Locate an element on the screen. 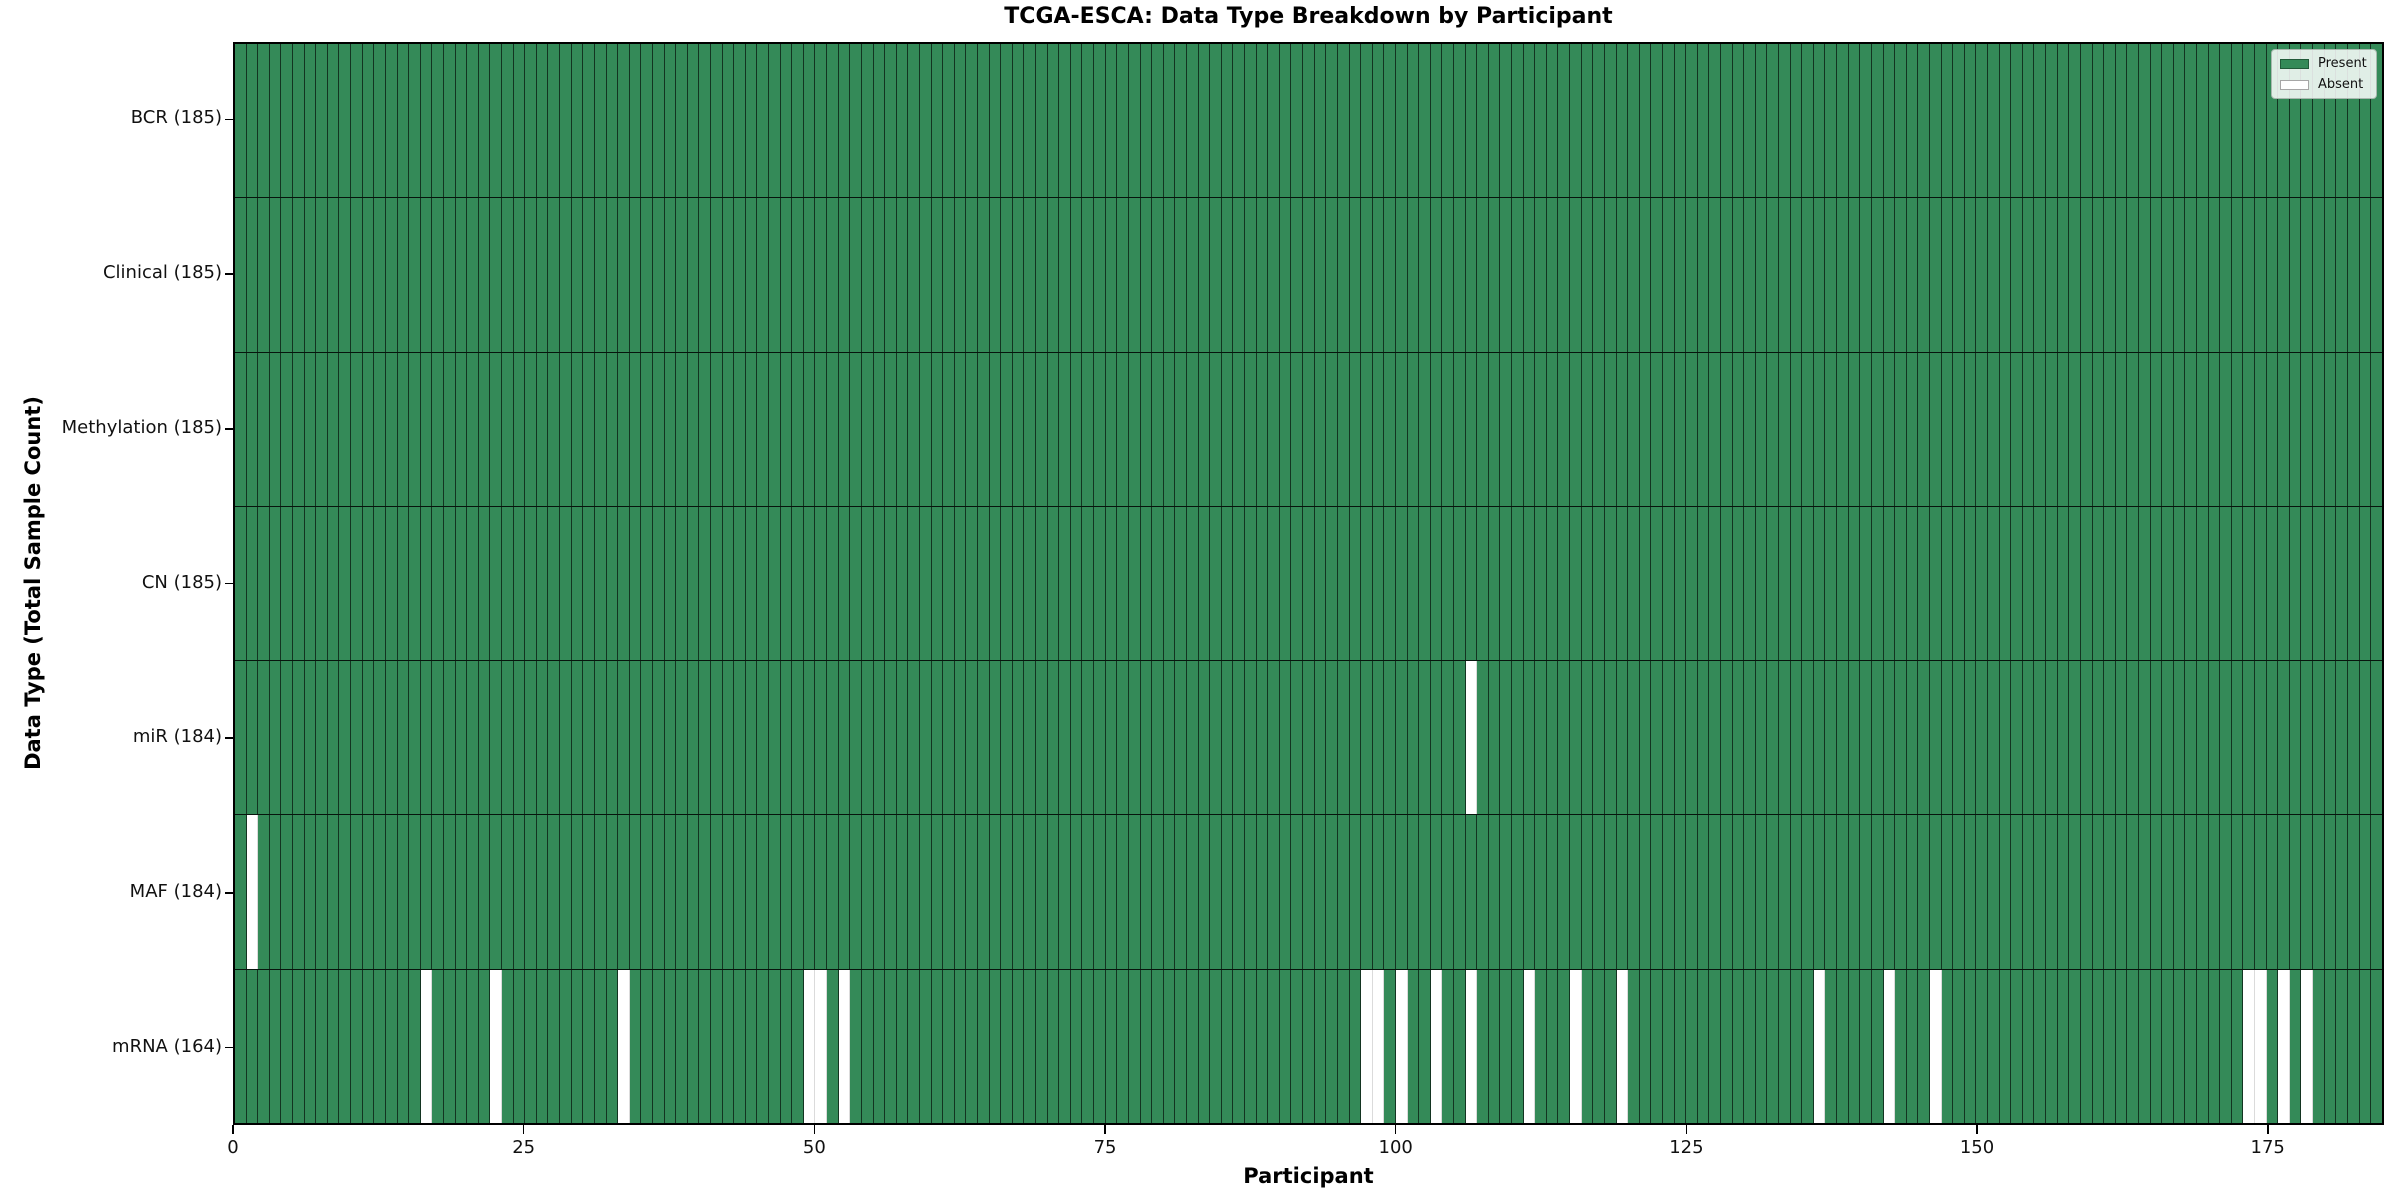 The width and height of the screenshot is (2400, 1200). y-tick-label: CN (185) is located at coordinates (181, 582).